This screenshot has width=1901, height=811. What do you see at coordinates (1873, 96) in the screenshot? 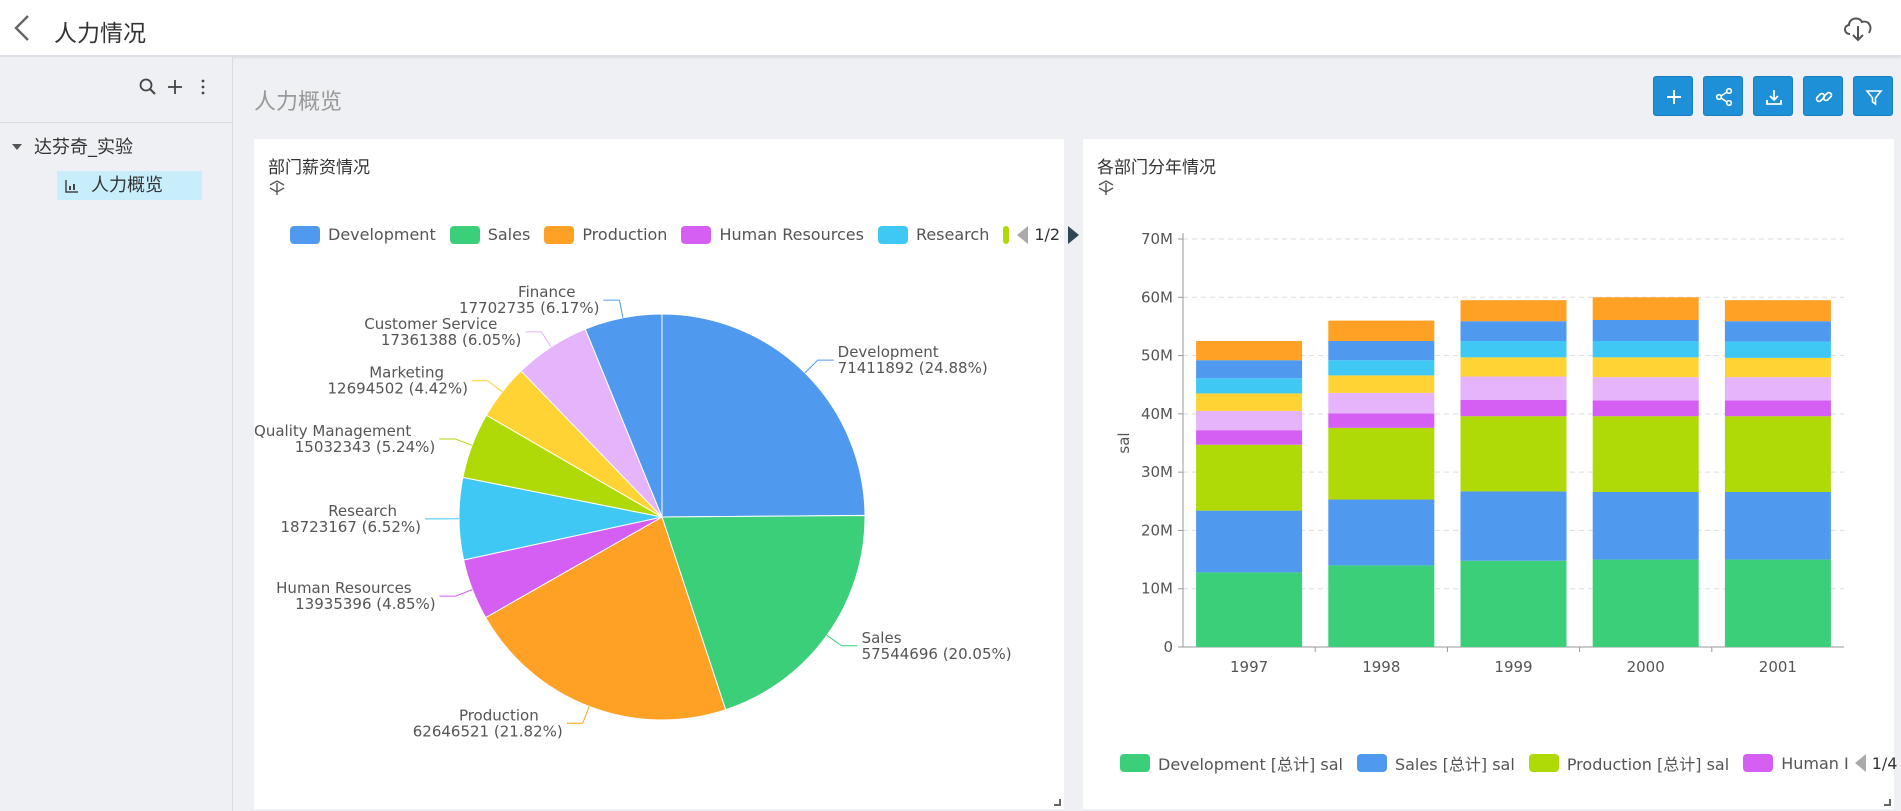
I see `filter-button` at bounding box center [1873, 96].